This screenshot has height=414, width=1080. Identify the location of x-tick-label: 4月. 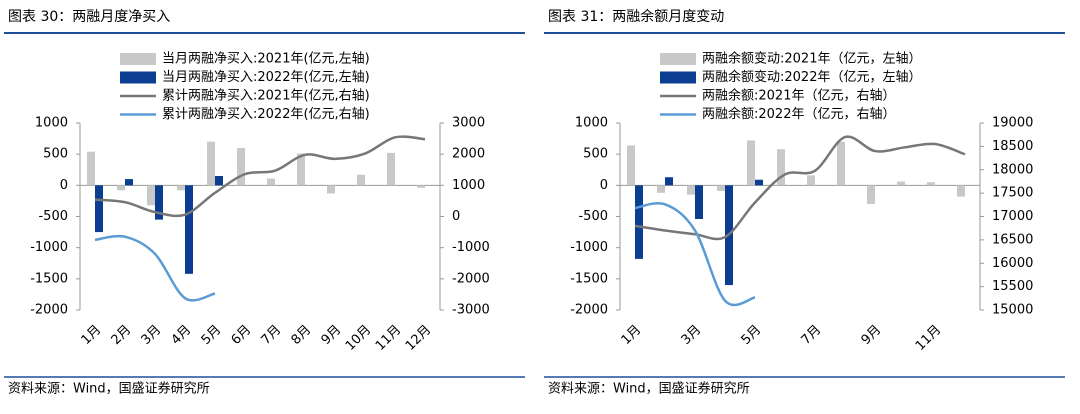
(182, 335).